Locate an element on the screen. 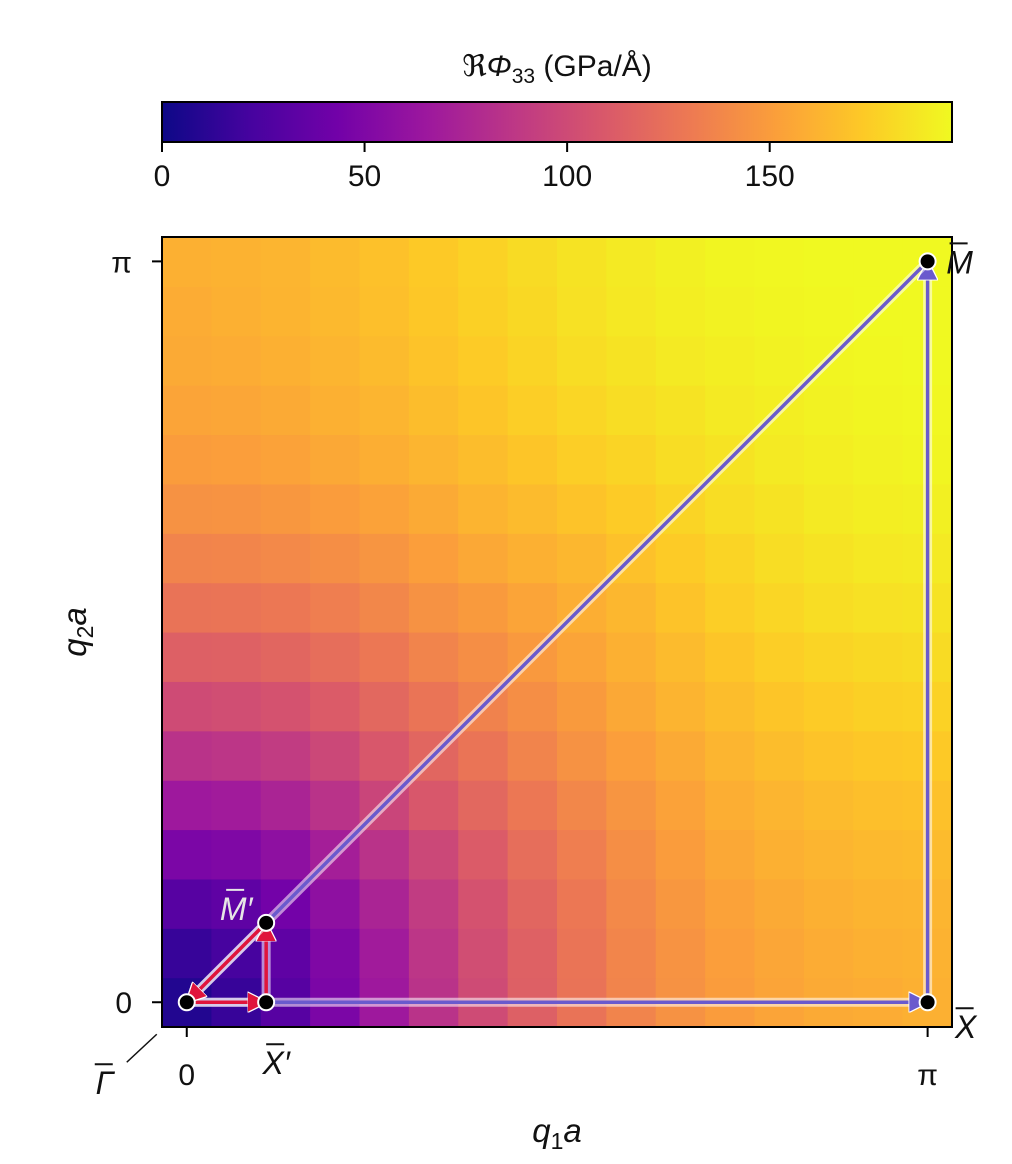 The width and height of the screenshot is (1012, 1164). x-axis-label: q1a is located at coordinates (557, 1133).